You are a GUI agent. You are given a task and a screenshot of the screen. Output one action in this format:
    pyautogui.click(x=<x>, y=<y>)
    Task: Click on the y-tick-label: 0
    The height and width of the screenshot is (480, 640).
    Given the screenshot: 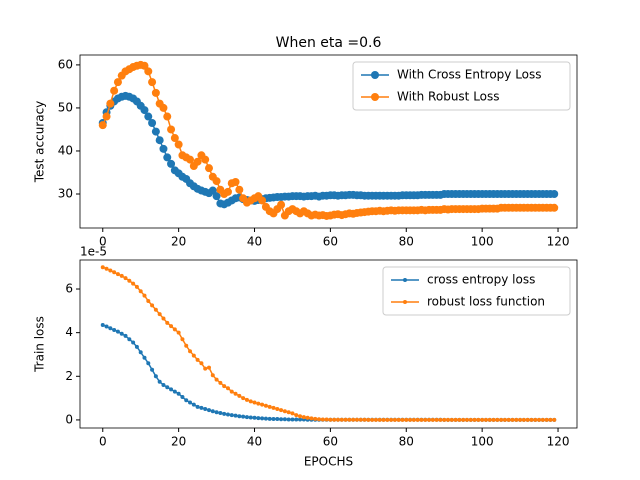 What is the action you would take?
    pyautogui.click(x=69, y=419)
    